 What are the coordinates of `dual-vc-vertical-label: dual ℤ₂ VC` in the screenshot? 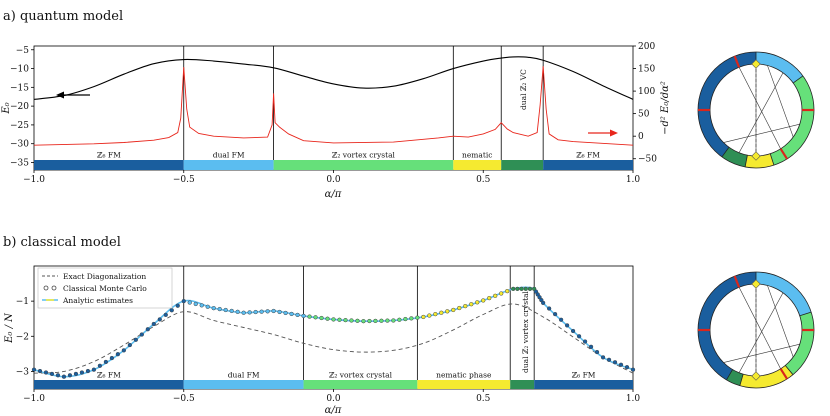 It's located at (523, 89).